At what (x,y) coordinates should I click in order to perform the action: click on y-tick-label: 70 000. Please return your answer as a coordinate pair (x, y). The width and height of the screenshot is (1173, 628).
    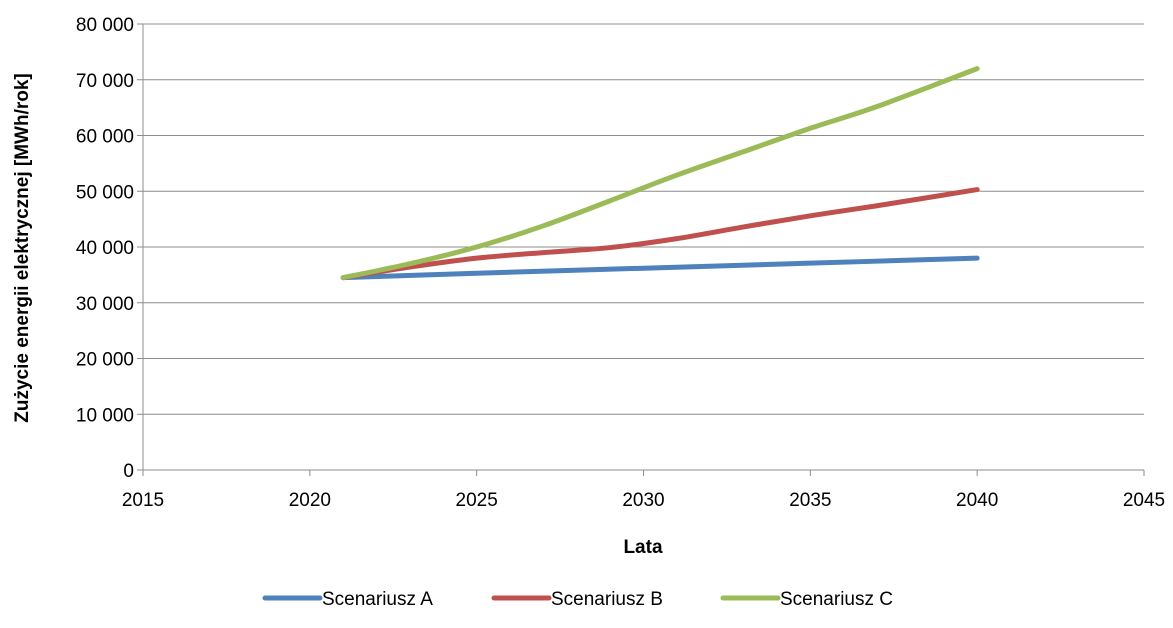
    Looking at the image, I should click on (105, 81).